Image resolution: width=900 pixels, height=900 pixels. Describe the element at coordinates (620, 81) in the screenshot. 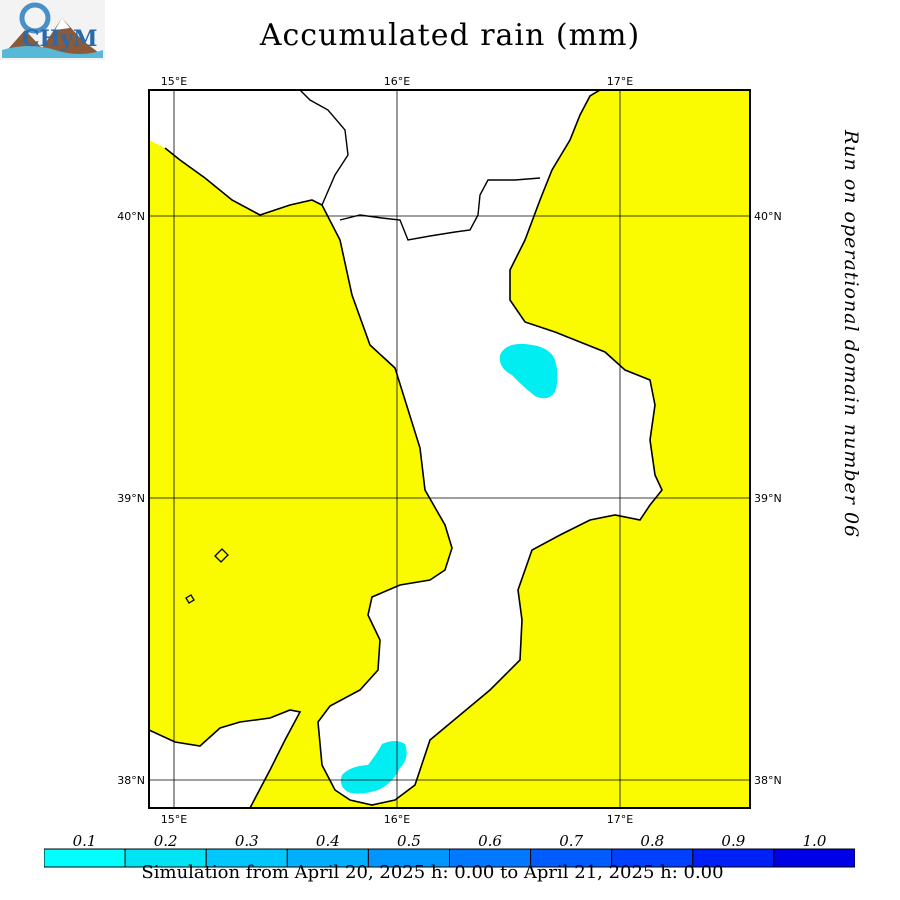

I see `lon-tick-top: 17°E` at that location.